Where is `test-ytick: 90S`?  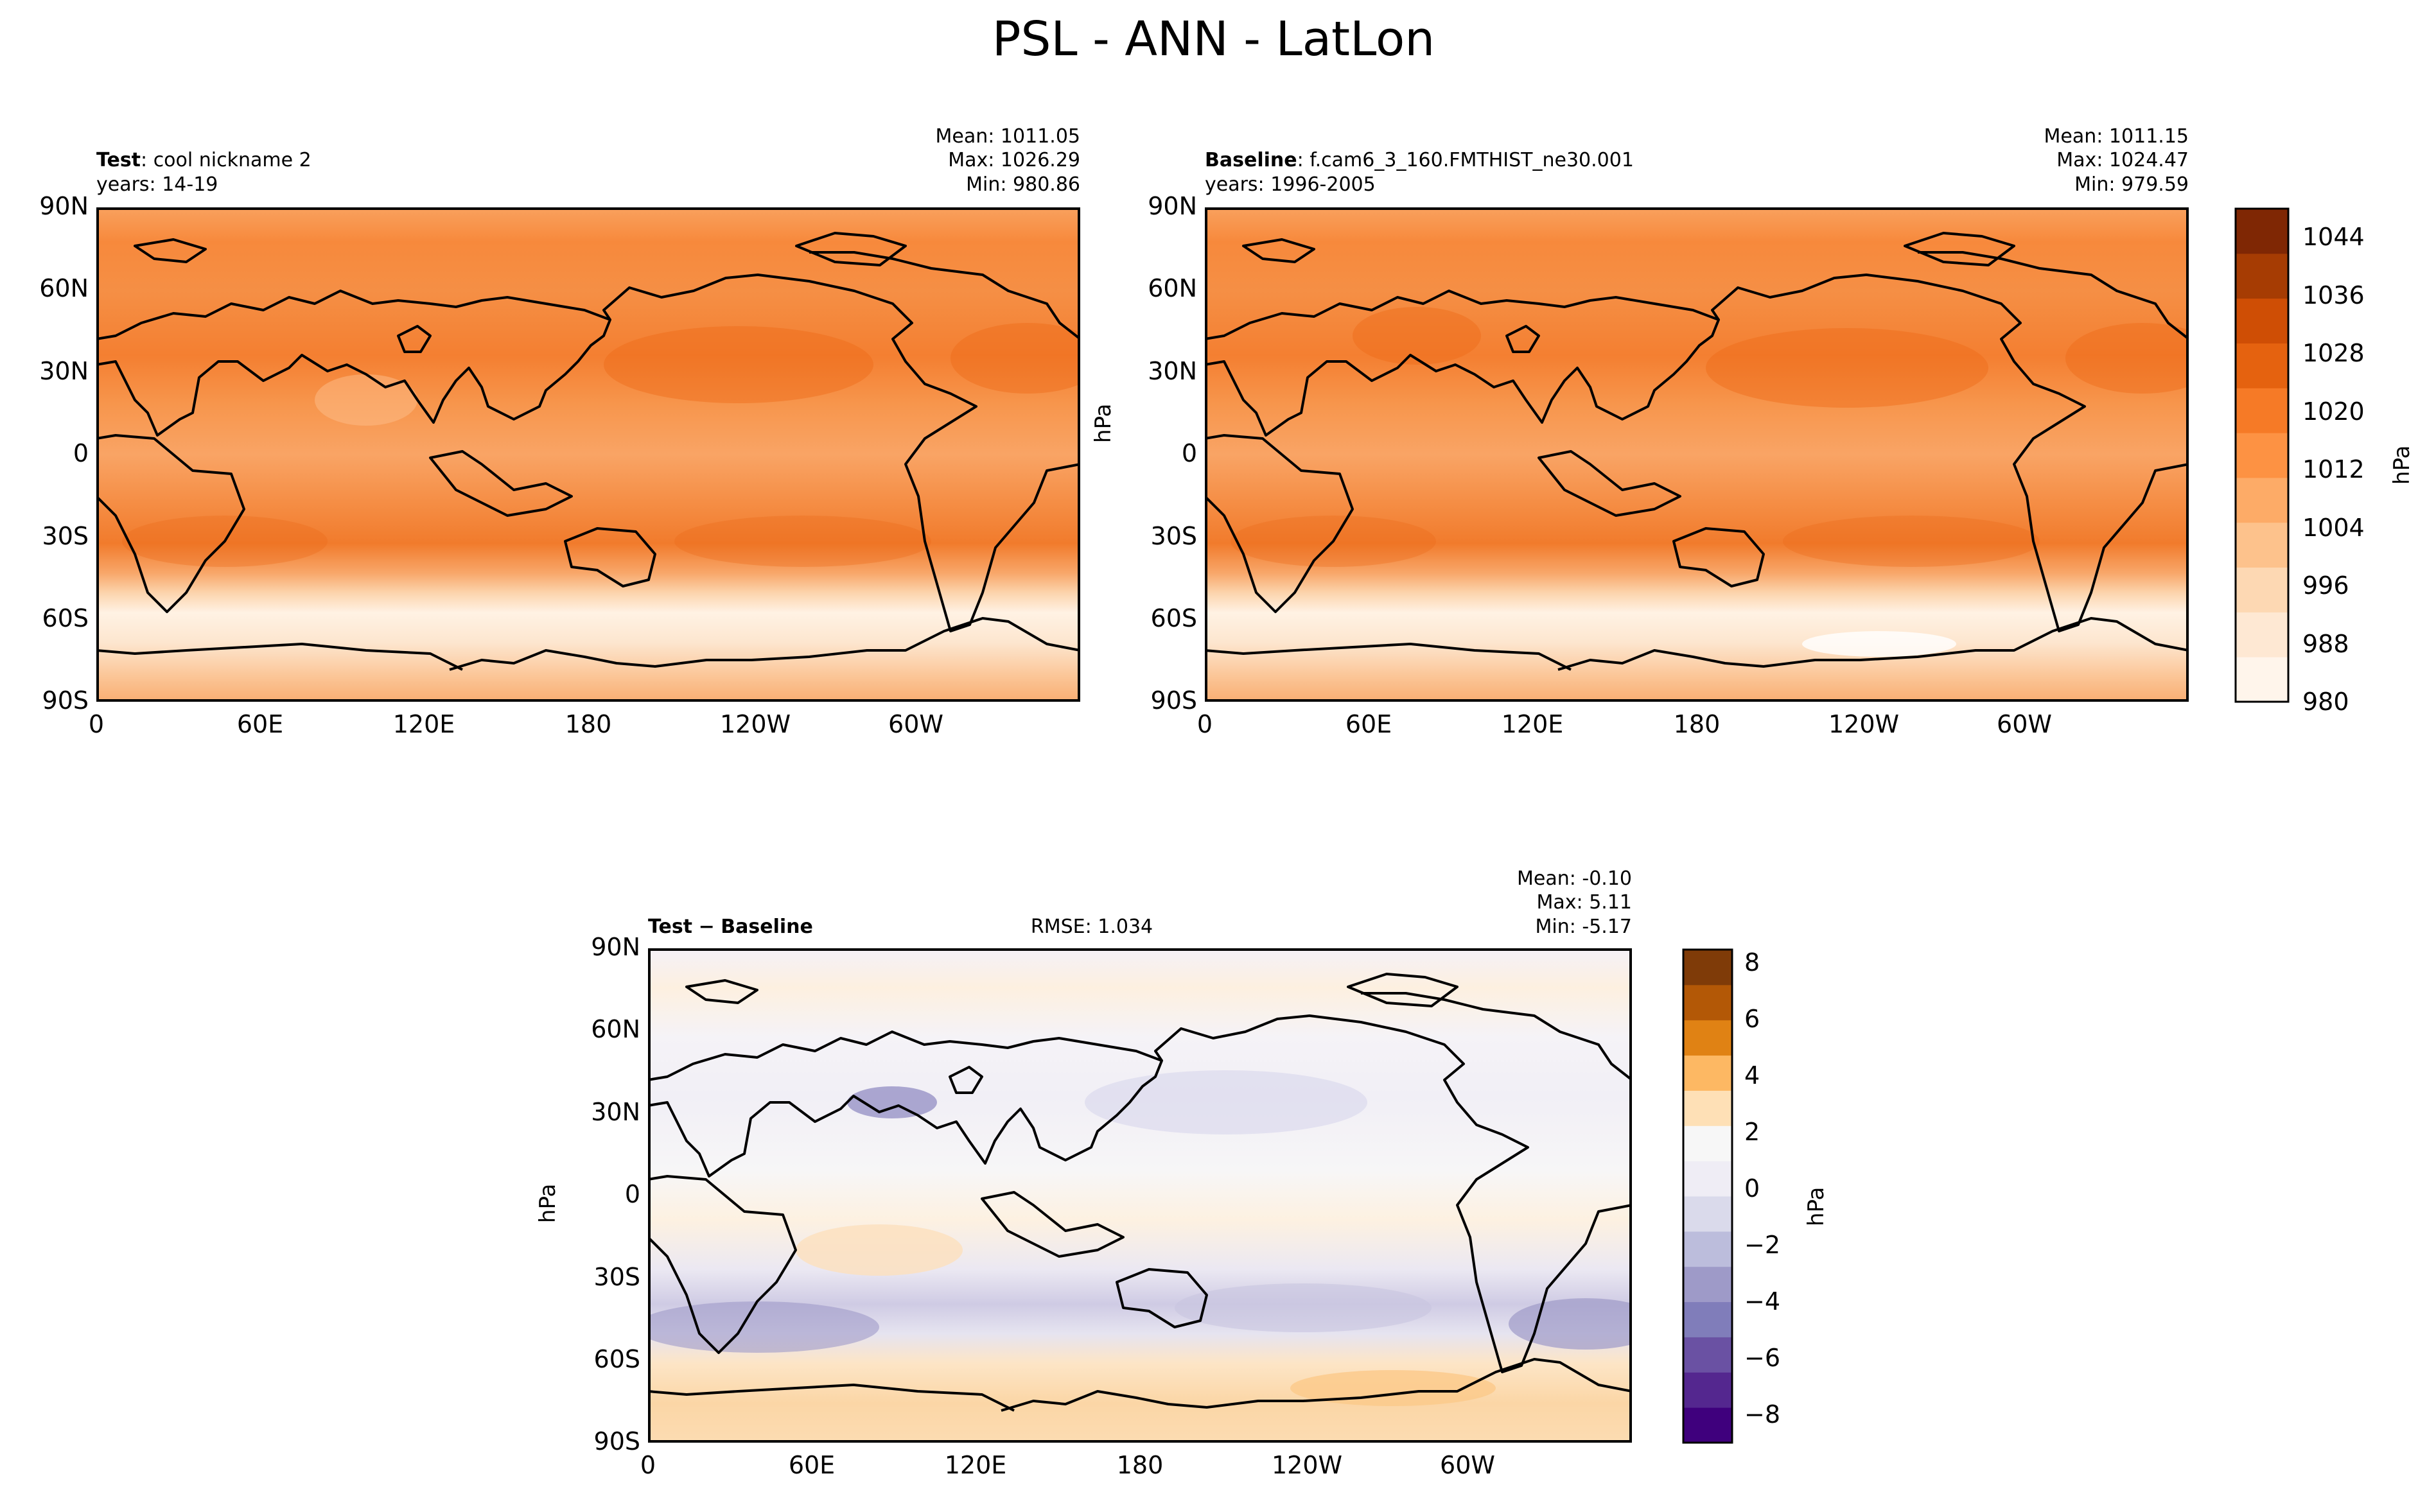
test-ytick: 90S is located at coordinates (65, 700).